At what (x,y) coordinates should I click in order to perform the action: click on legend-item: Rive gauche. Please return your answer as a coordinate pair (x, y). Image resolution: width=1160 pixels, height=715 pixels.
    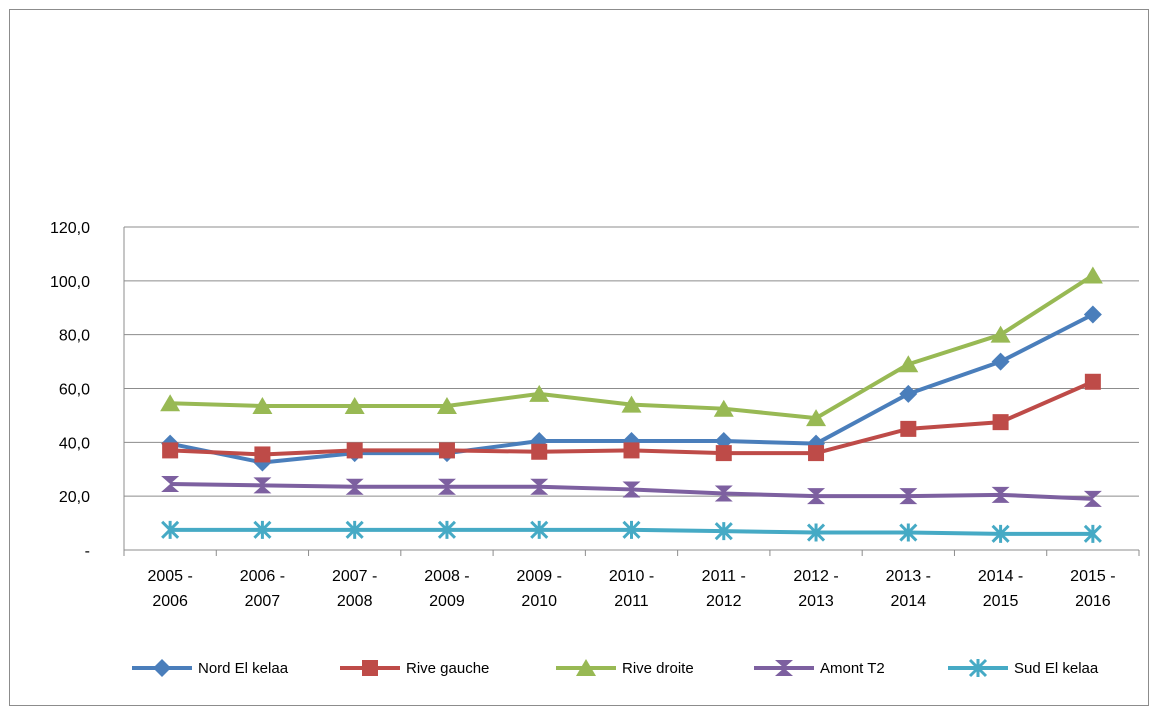
    Looking at the image, I should click on (414, 668).